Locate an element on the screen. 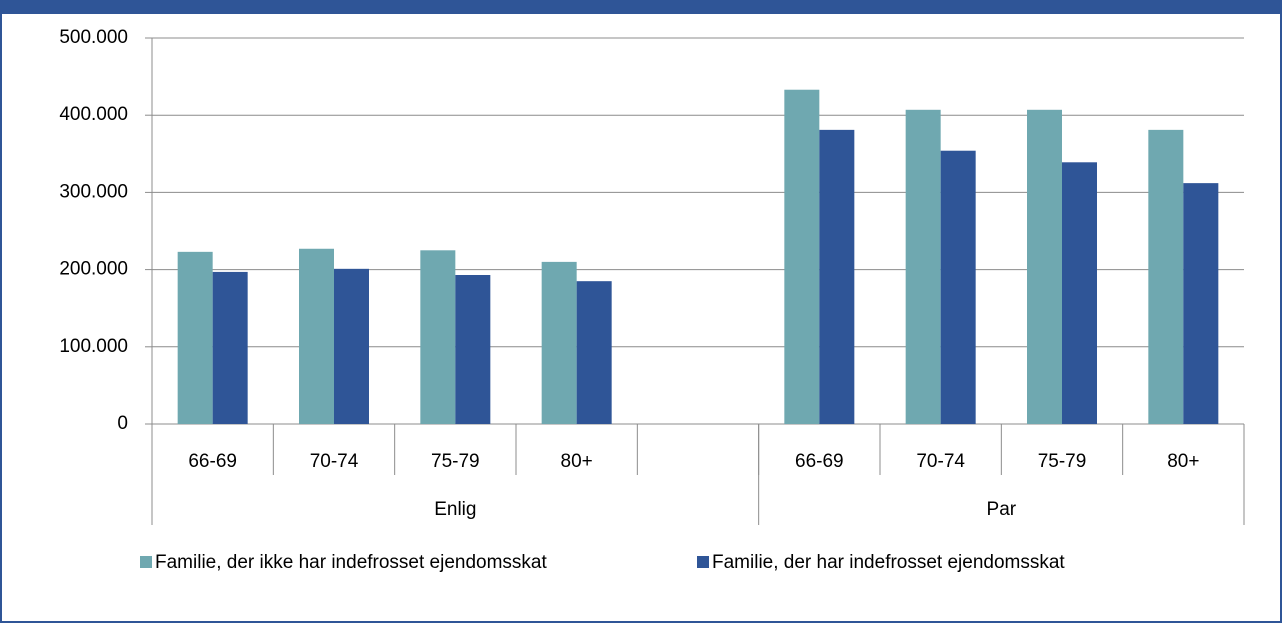  y-tick-label: 0 is located at coordinates (122, 423).